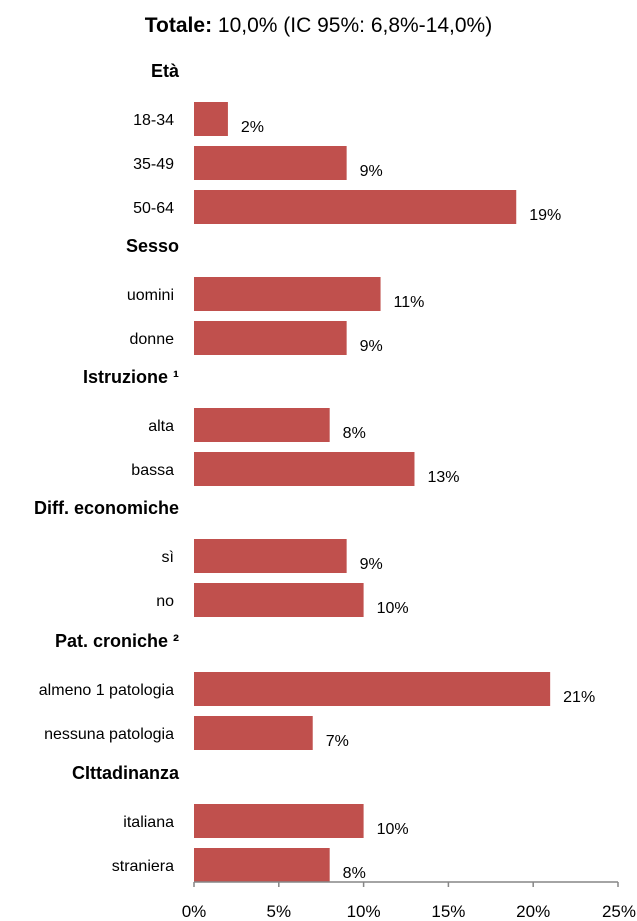  What do you see at coordinates (194, 911) in the screenshot?
I see `x-tick-label: 0%` at bounding box center [194, 911].